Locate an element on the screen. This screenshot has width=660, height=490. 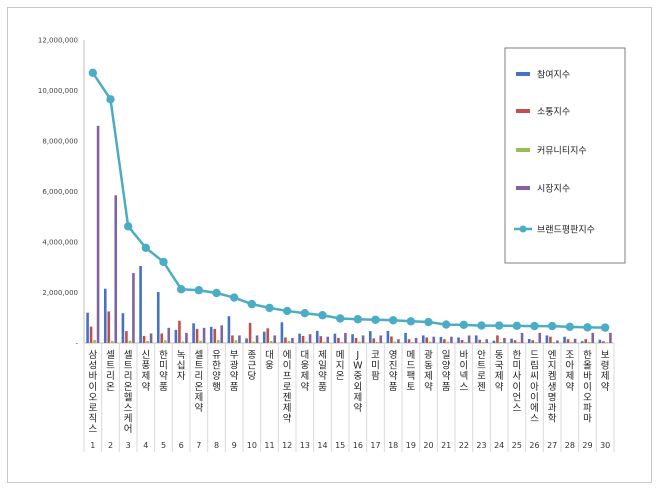
rank-label: 7 is located at coordinates (198, 445).